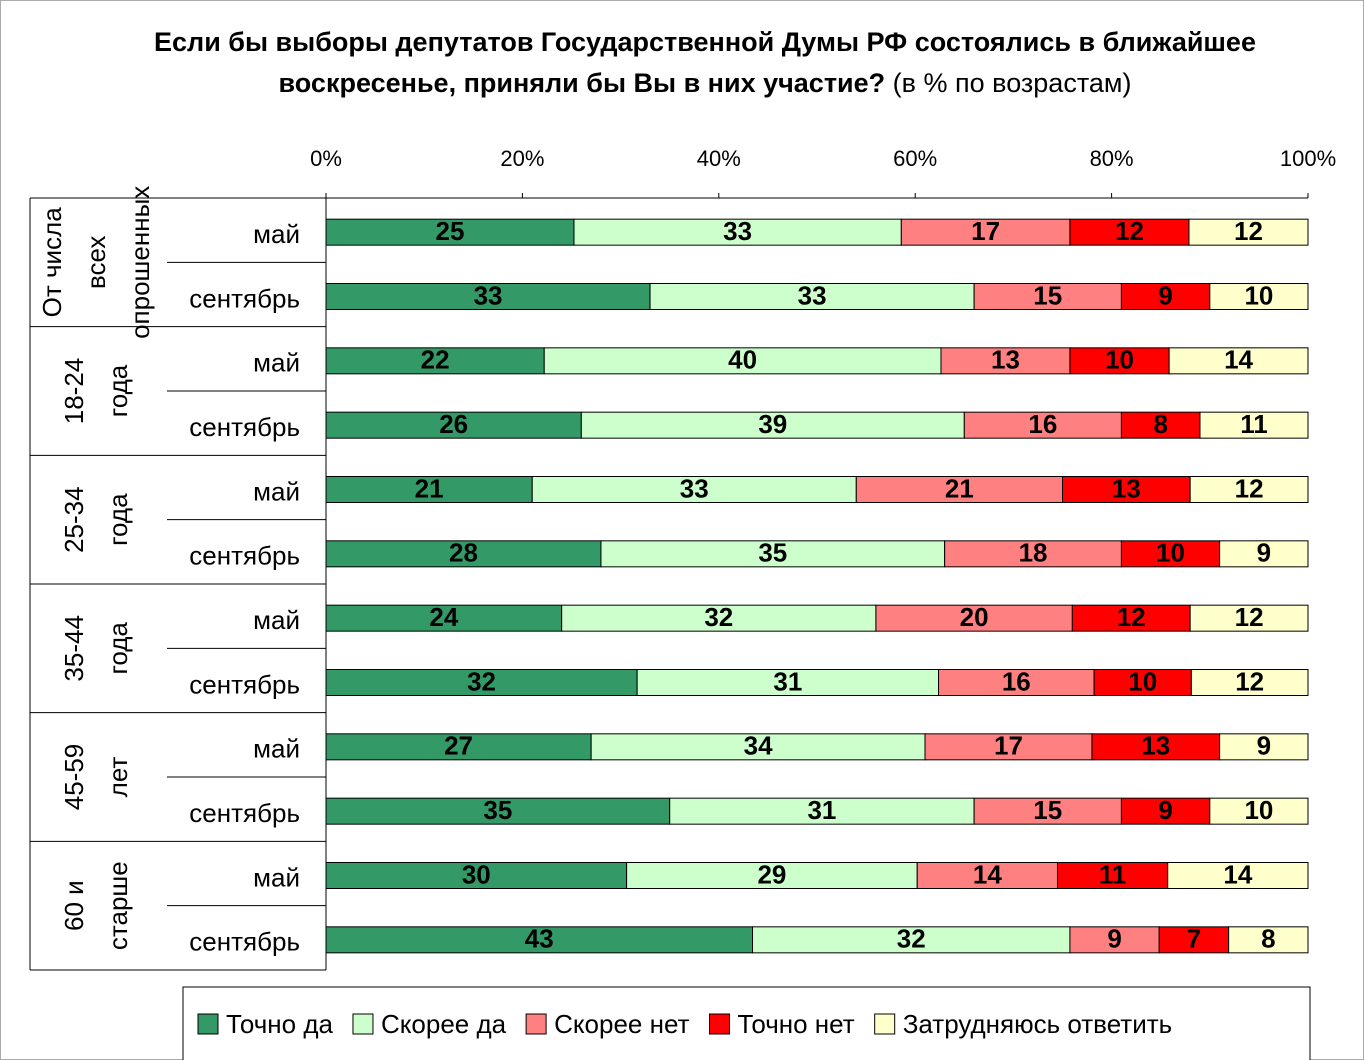 The width and height of the screenshot is (1364, 1060). Describe the element at coordinates (1047, 810) in the screenshot. I see `data-label: 15` at that location.